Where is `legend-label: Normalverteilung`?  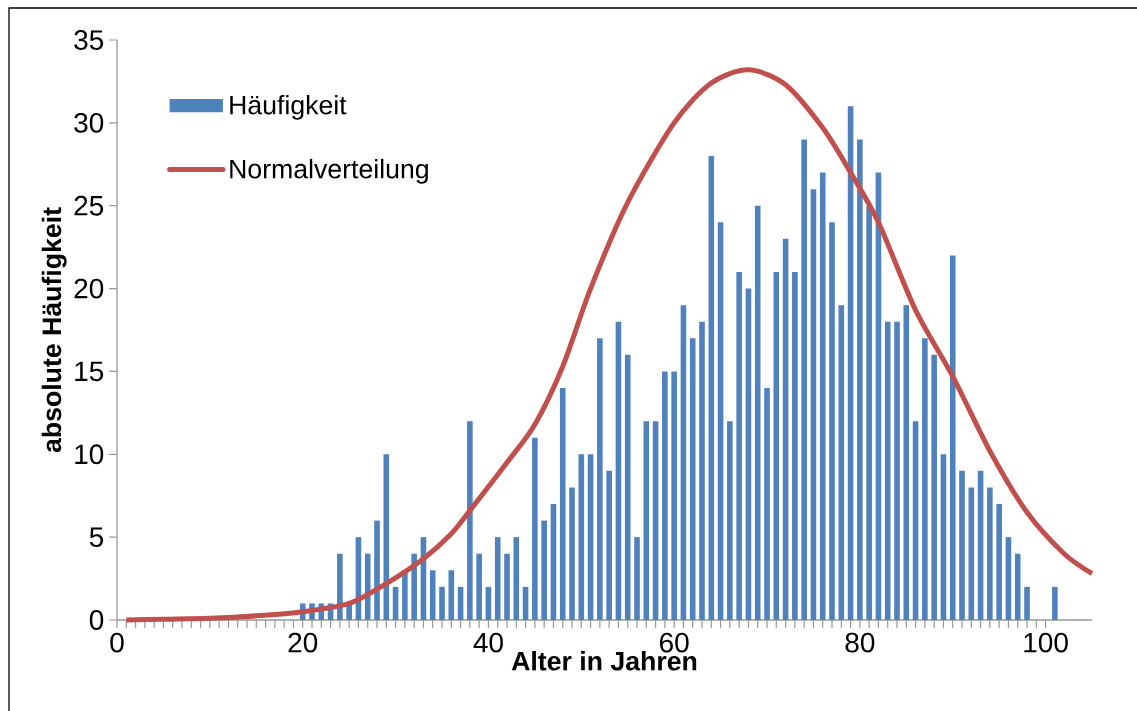 legend-label: Normalverteilung is located at coordinates (329, 171).